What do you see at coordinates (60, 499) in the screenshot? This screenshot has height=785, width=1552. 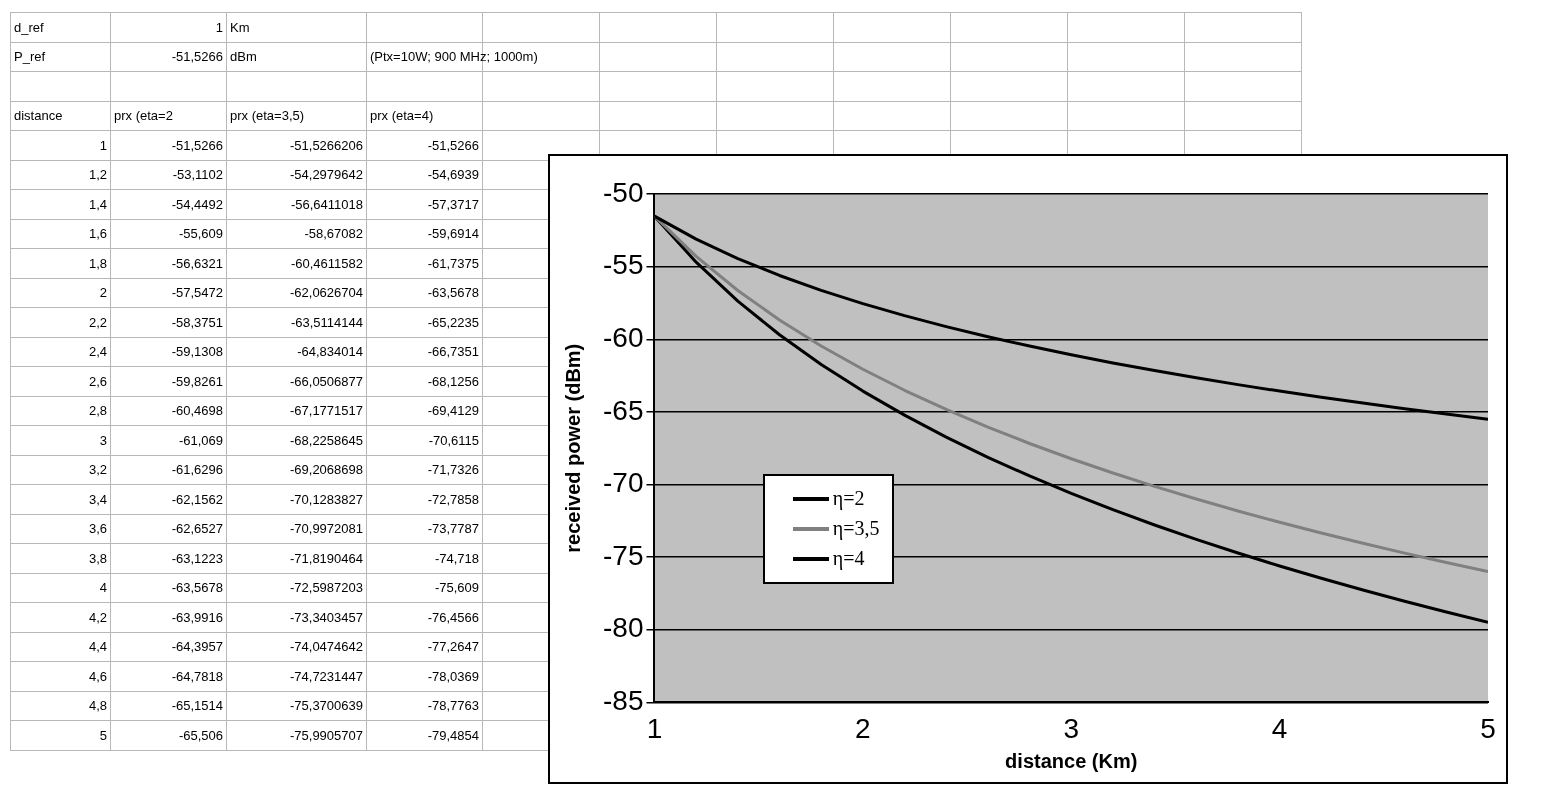 I see `text: 3,4` at bounding box center [60, 499].